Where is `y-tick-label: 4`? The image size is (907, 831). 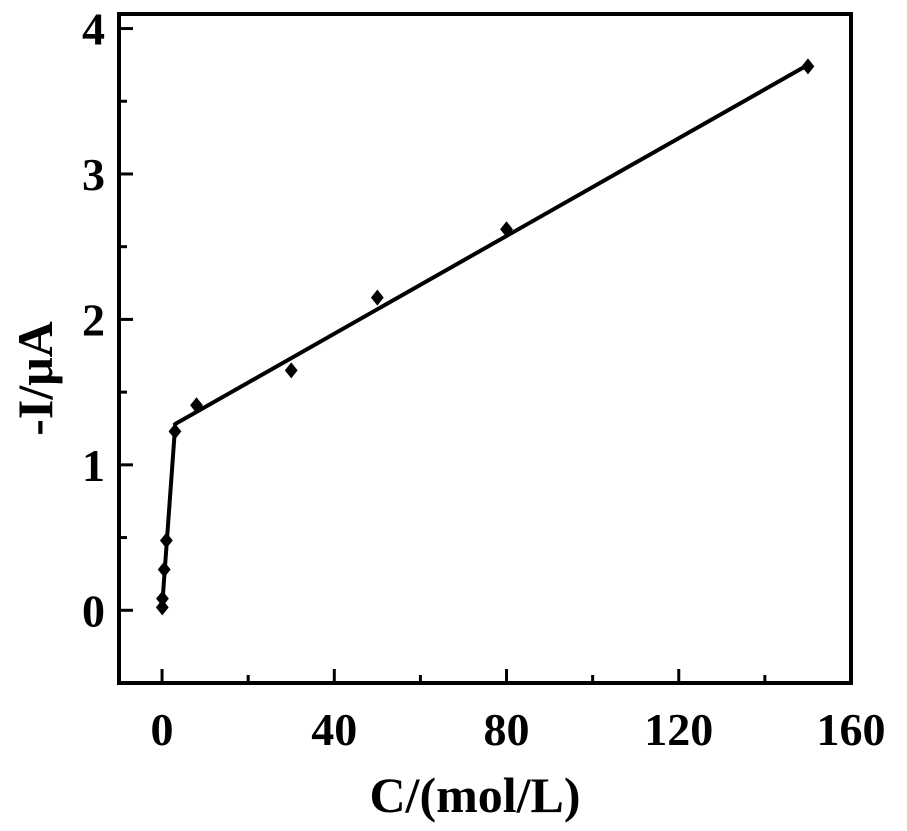
y-tick-label: 4 is located at coordinates (93, 29).